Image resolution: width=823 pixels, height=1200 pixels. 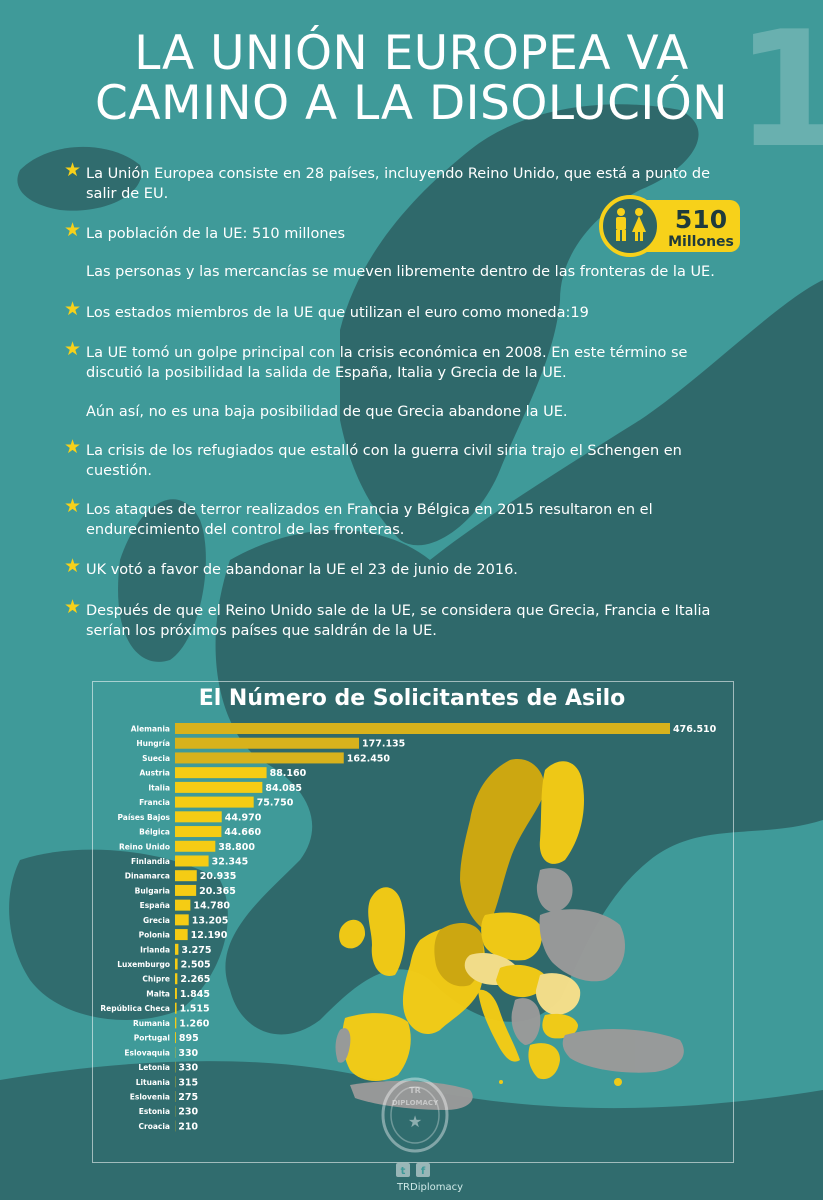 What do you see at coordinates (143, 964) in the screenshot?
I see `category-label: Luxemburgo` at bounding box center [143, 964].